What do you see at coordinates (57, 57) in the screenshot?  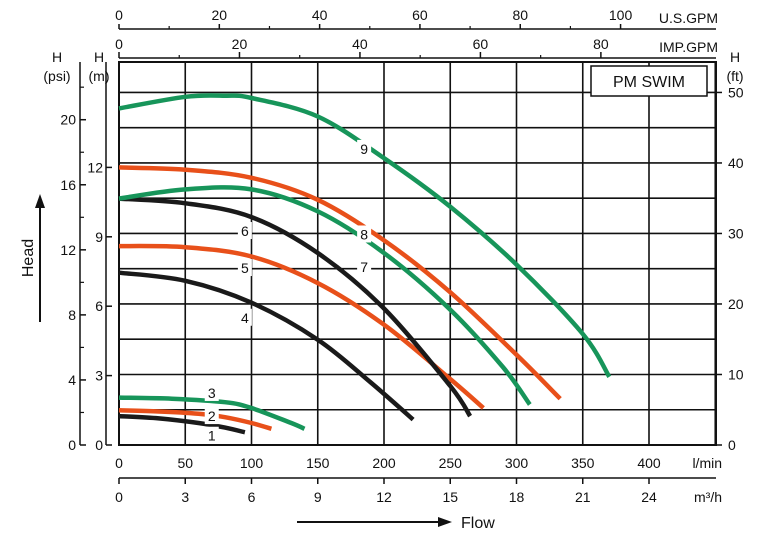 I see `psi-header: H` at bounding box center [57, 57].